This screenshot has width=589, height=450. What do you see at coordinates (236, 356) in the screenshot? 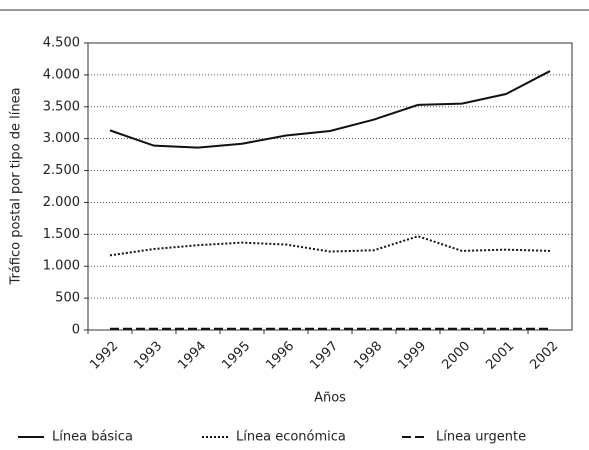
I see `x-tick-label: 1995` at bounding box center [236, 356].